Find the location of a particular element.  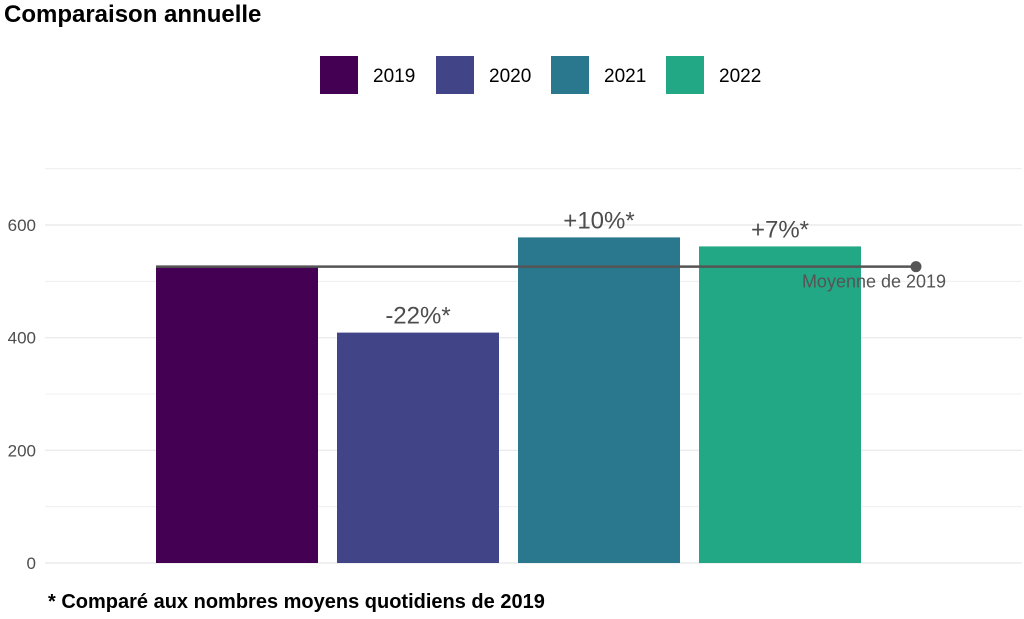

y-tick-label: 600 is located at coordinates (22, 225).